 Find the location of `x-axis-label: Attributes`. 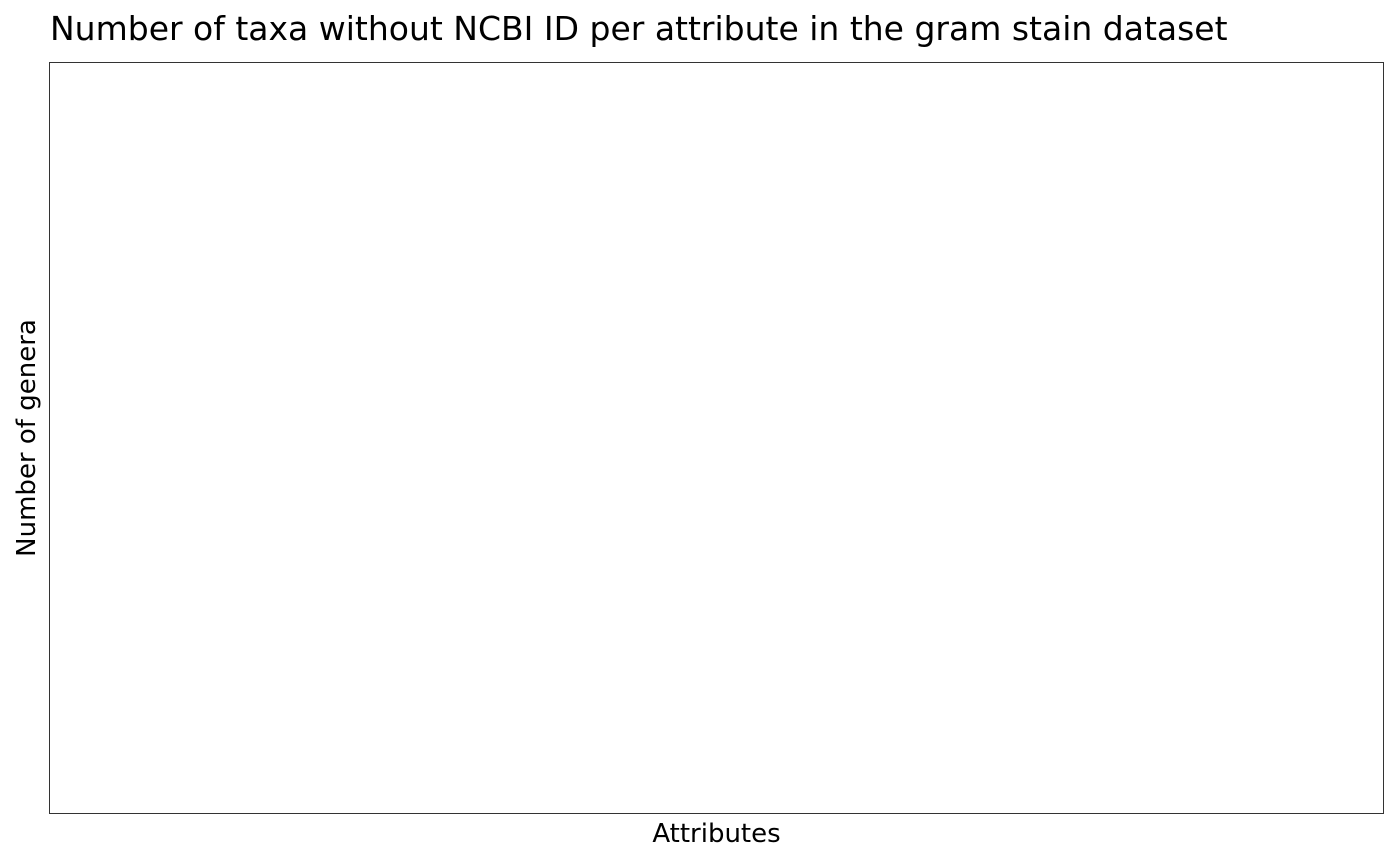

x-axis-label: Attributes is located at coordinates (716, 834).